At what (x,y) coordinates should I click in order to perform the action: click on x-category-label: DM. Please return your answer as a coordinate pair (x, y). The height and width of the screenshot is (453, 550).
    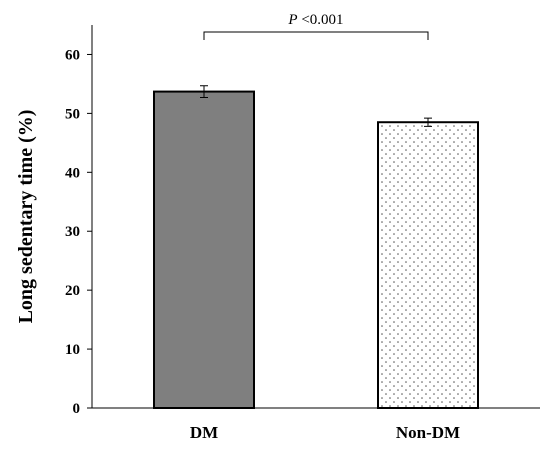
    Looking at the image, I should click on (204, 432).